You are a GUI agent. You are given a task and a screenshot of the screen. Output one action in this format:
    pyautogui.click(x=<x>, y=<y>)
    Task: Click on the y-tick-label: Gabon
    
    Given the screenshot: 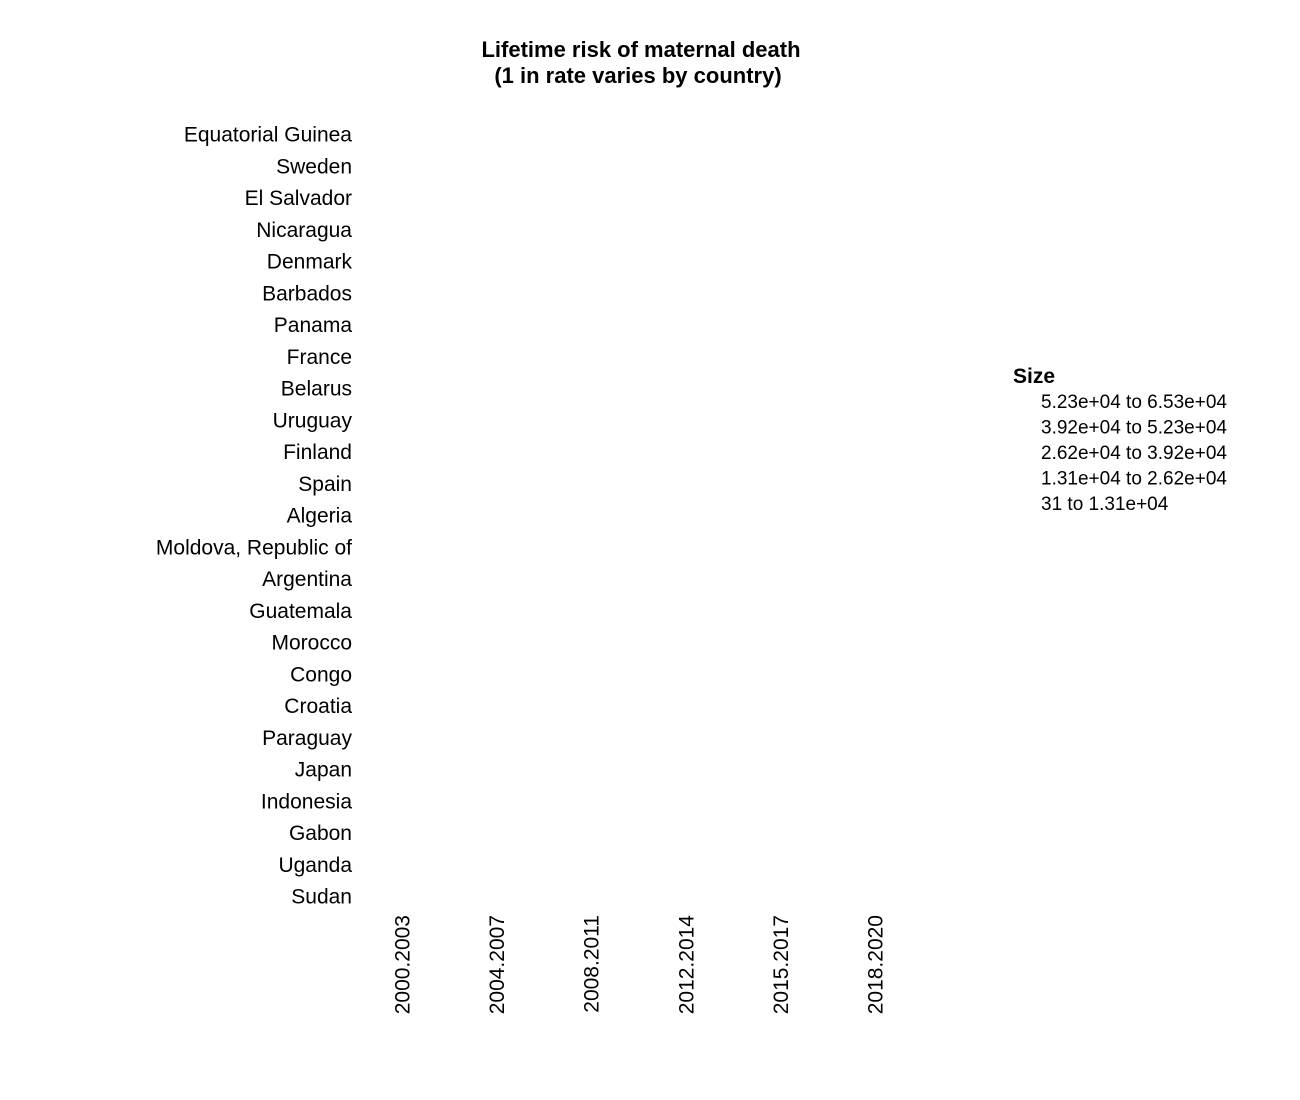 What is the action you would take?
    pyautogui.click(x=320, y=833)
    